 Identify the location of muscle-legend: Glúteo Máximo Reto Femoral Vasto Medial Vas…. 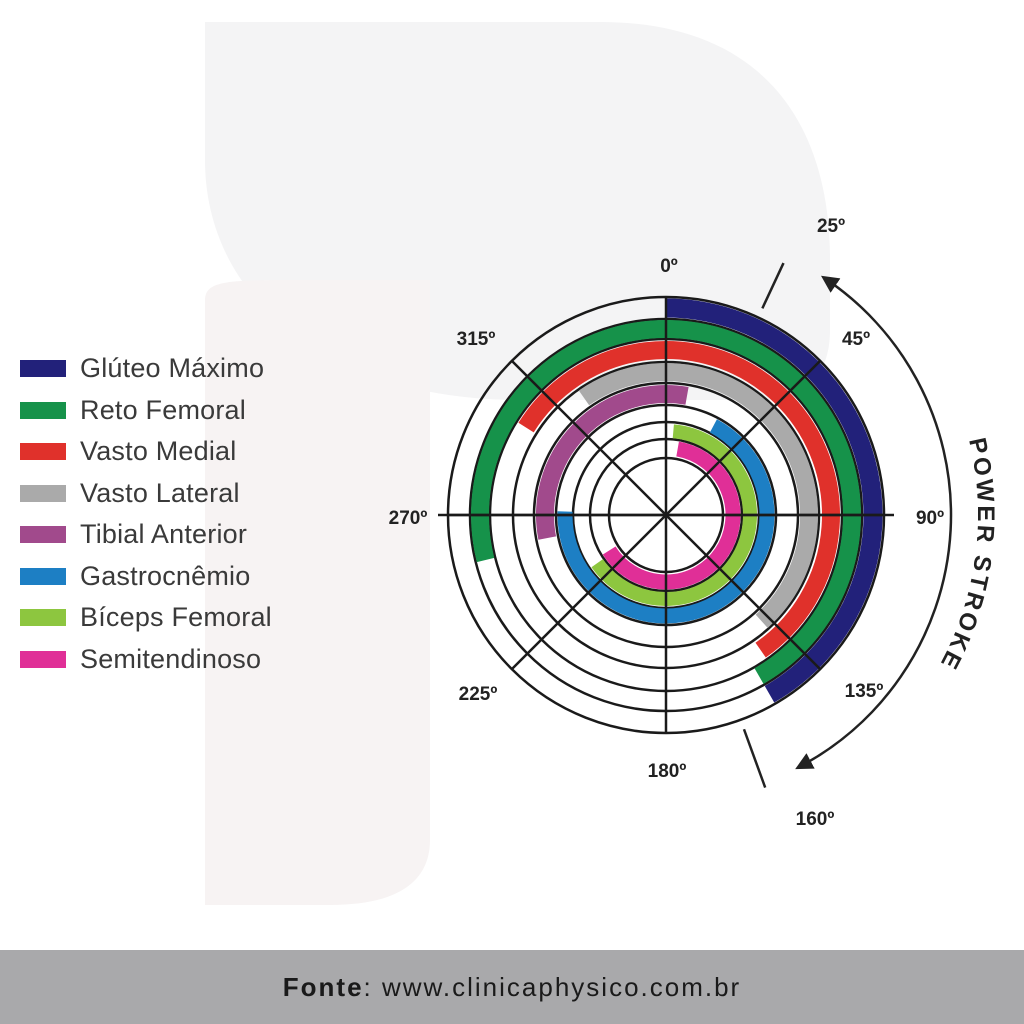
(146, 514).